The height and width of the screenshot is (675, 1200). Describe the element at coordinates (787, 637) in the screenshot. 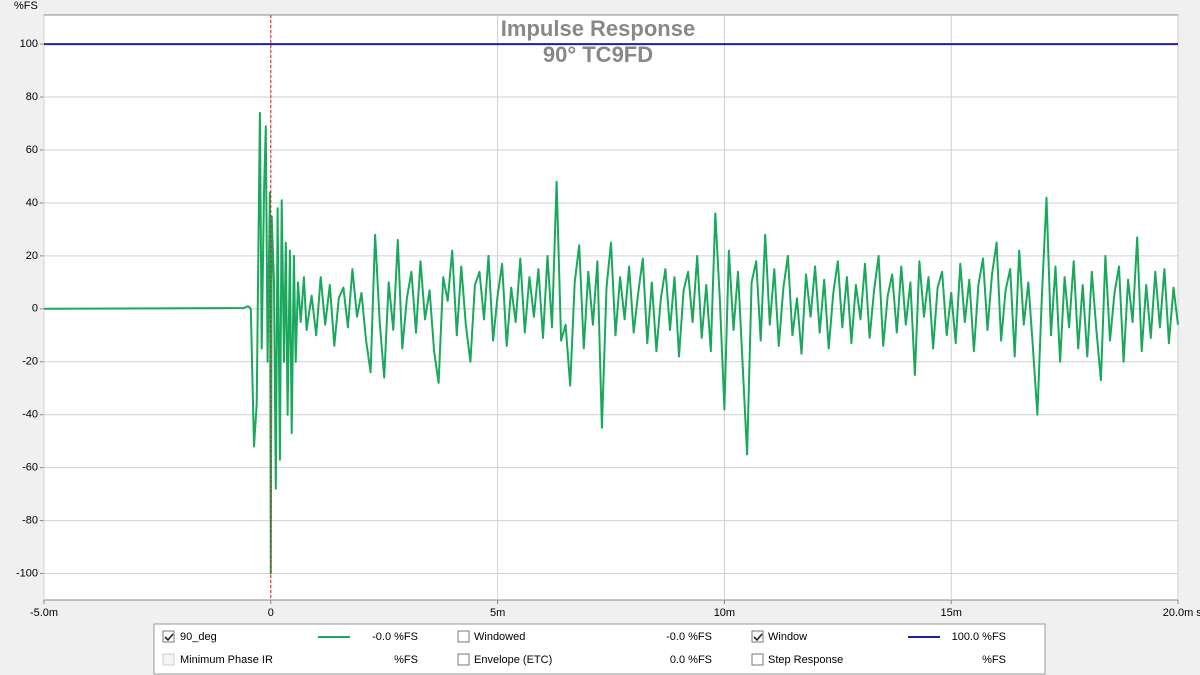

I see `legend-name: Window` at that location.